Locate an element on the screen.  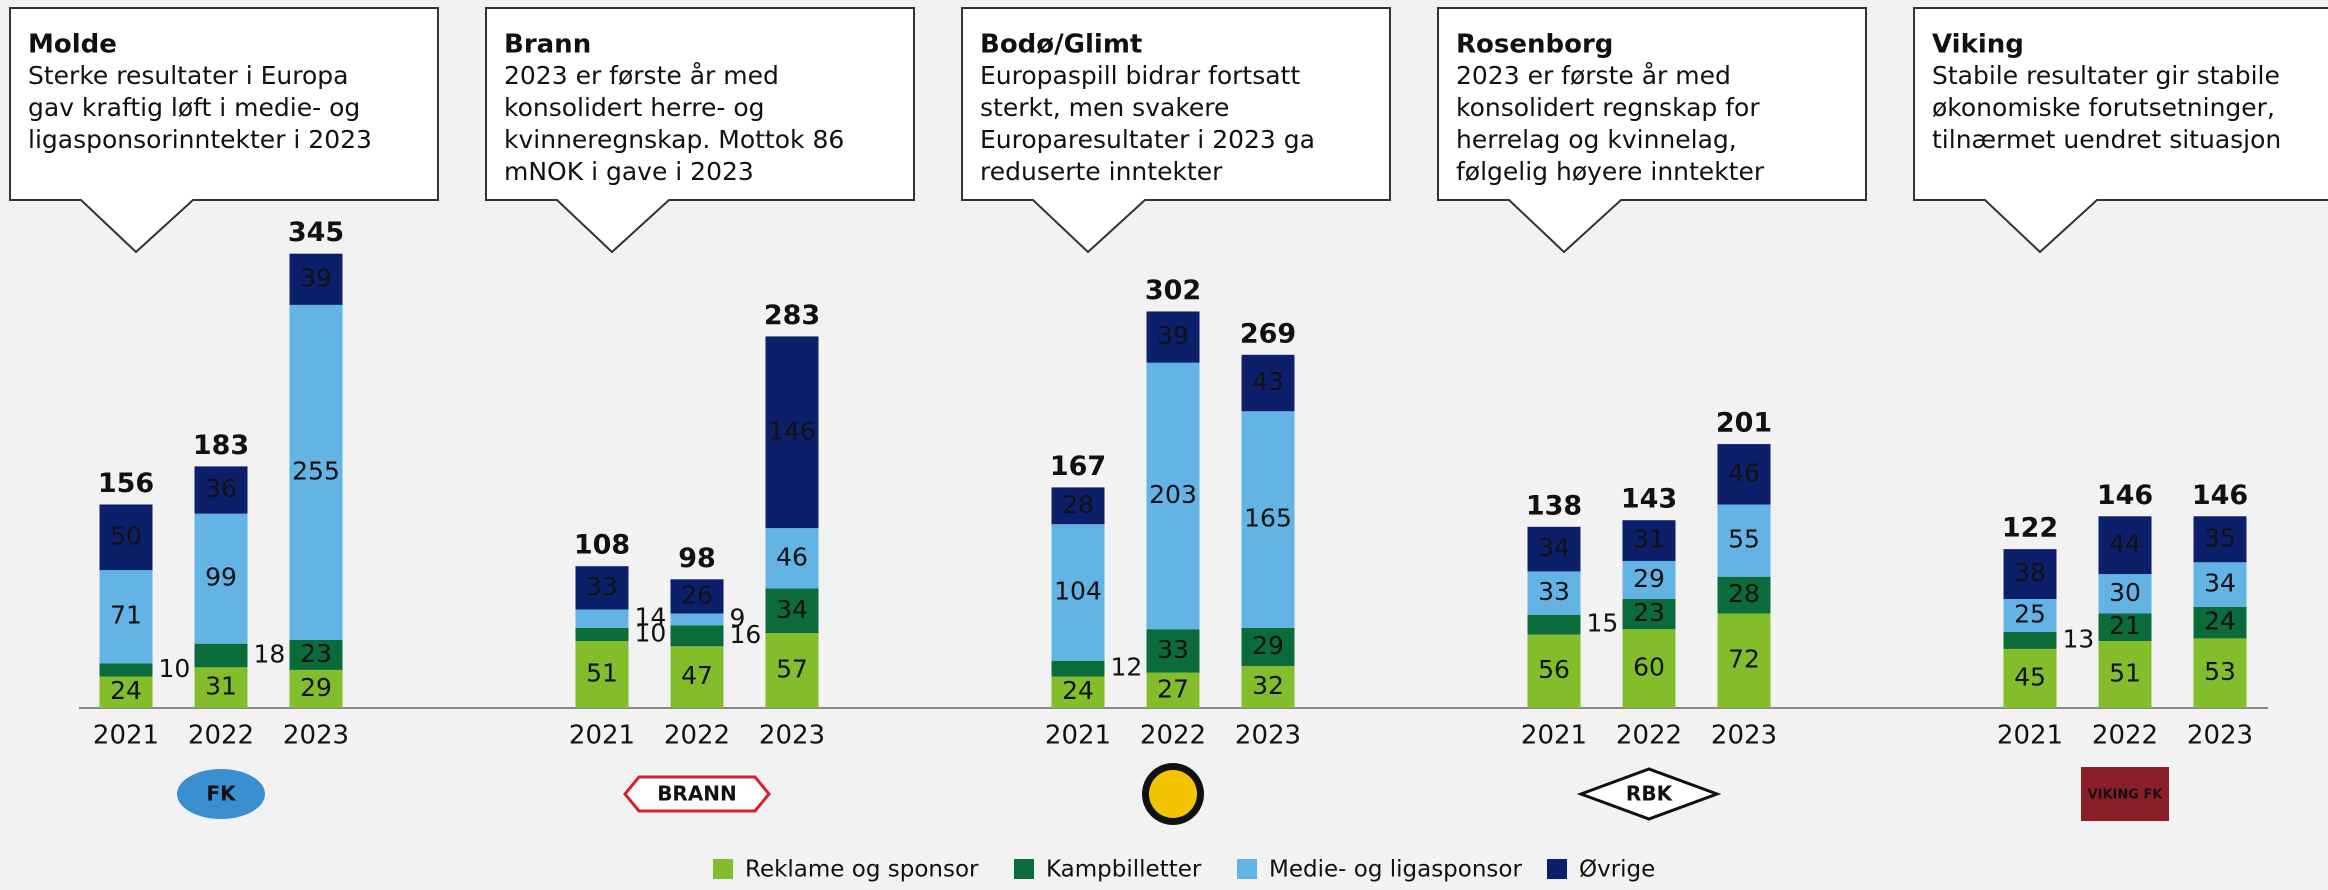
segment-label: 43 is located at coordinates (1268, 381).